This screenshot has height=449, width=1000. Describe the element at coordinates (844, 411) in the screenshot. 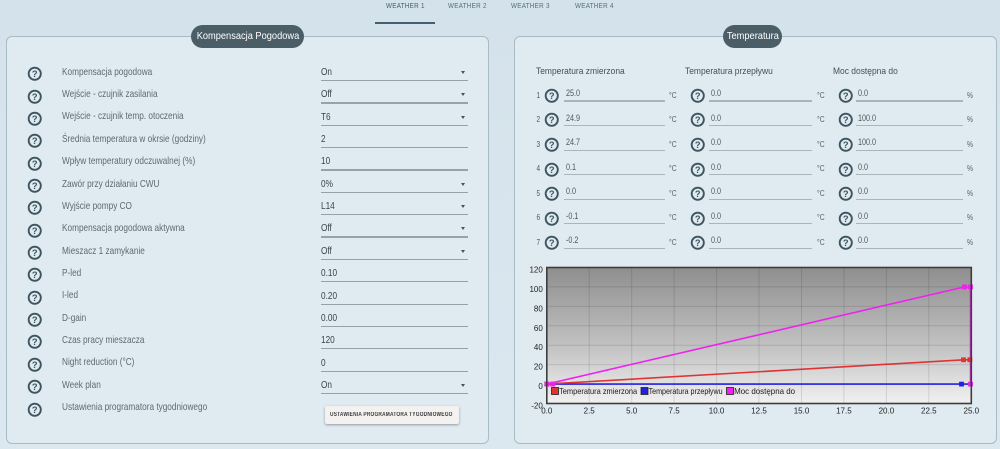

I see `svg-text: 17.5` at that location.